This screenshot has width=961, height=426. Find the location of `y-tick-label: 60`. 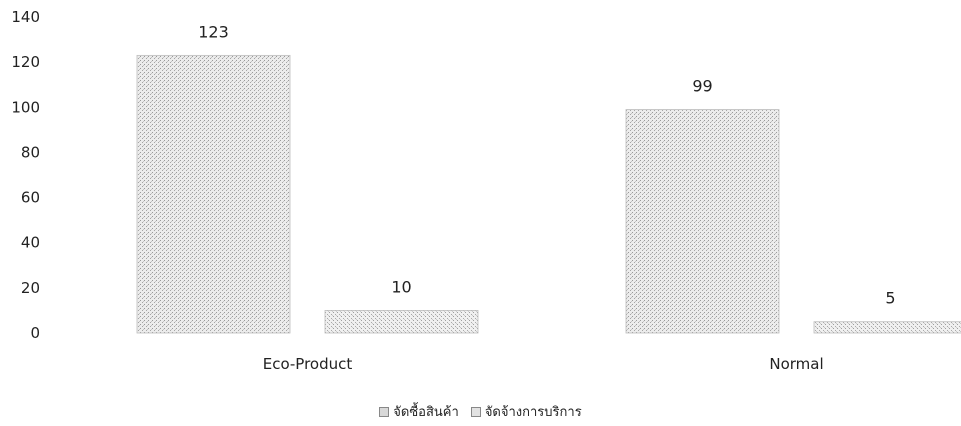

y-tick-label: 60 is located at coordinates (30, 198).